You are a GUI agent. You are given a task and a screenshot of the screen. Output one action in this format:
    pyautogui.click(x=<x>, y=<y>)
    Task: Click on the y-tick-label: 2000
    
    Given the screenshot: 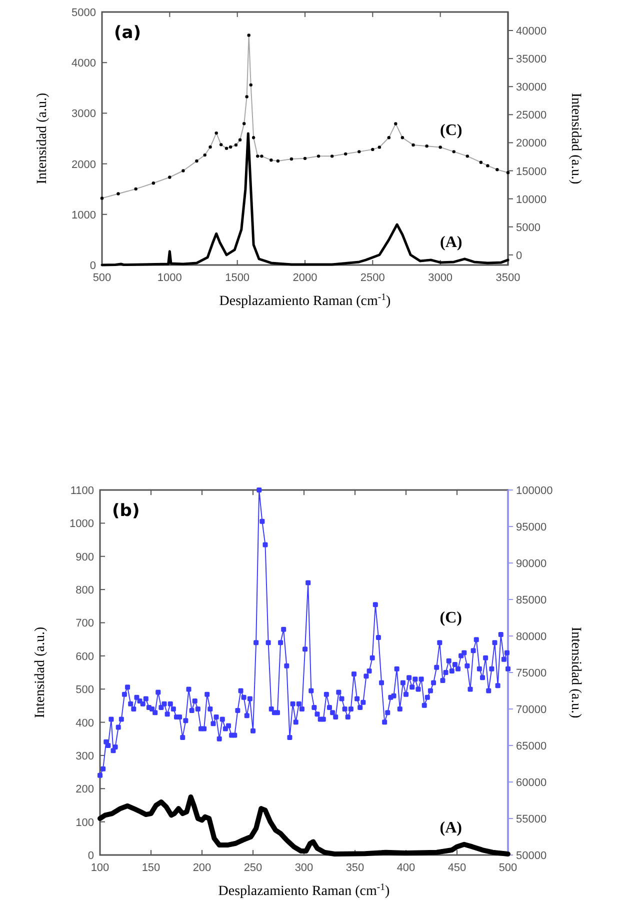 What is the action you would take?
    pyautogui.click(x=84, y=164)
    